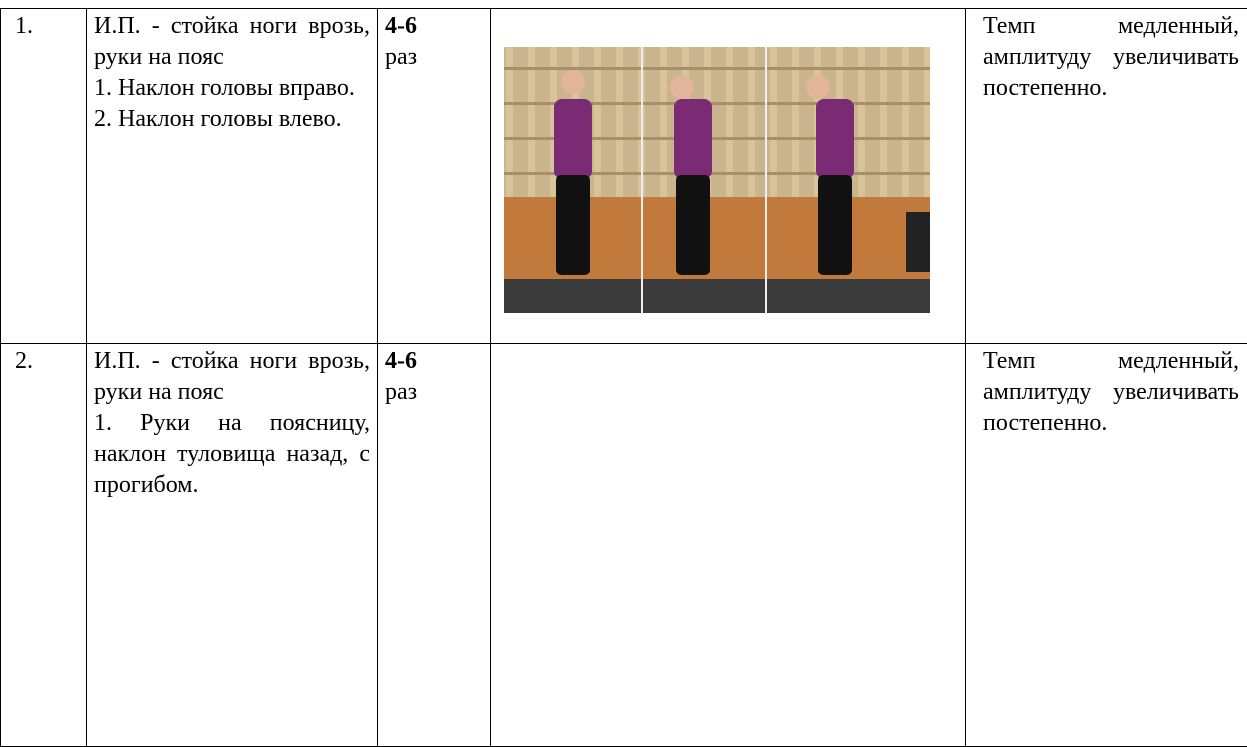 Image resolution: width=1247 pixels, height=747 pixels. Describe the element at coordinates (232, 88) in the screenshot. I see `description-line: 1. Наклон головы вправо.` at that location.